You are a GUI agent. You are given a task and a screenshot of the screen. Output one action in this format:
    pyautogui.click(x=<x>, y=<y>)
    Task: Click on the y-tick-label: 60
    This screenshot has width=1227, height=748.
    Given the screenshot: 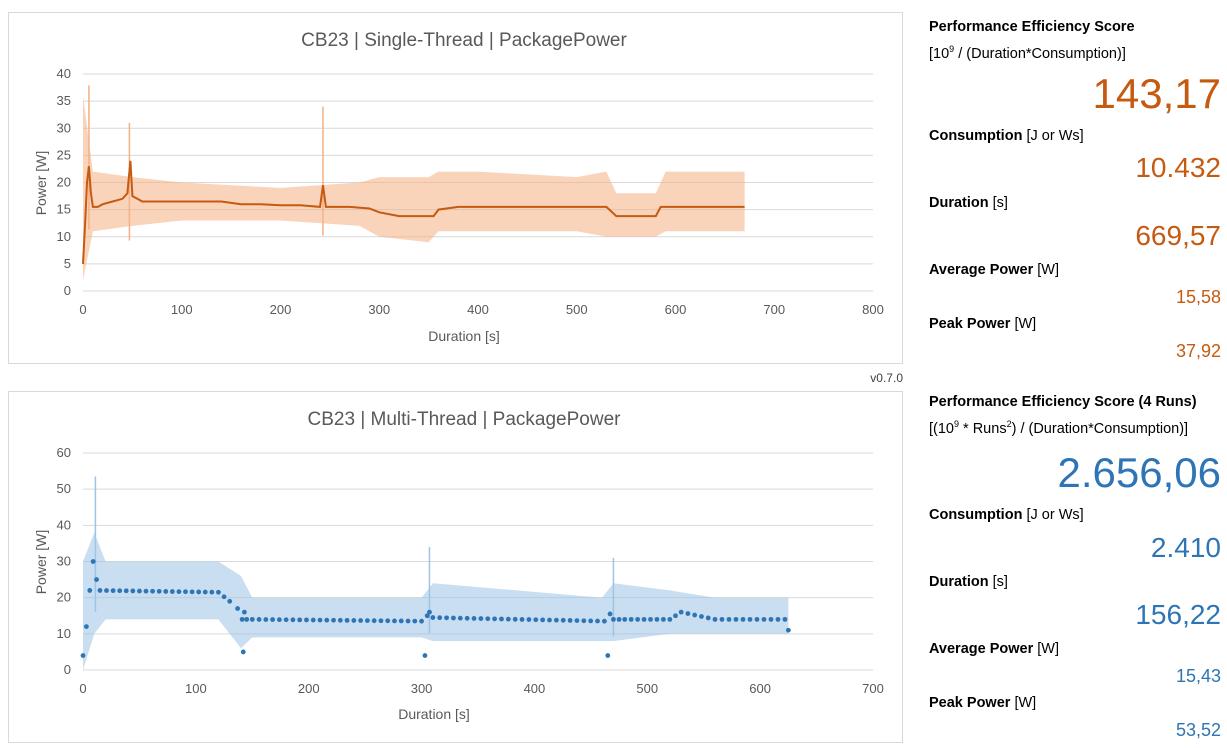 What is the action you would take?
    pyautogui.click(x=64, y=452)
    